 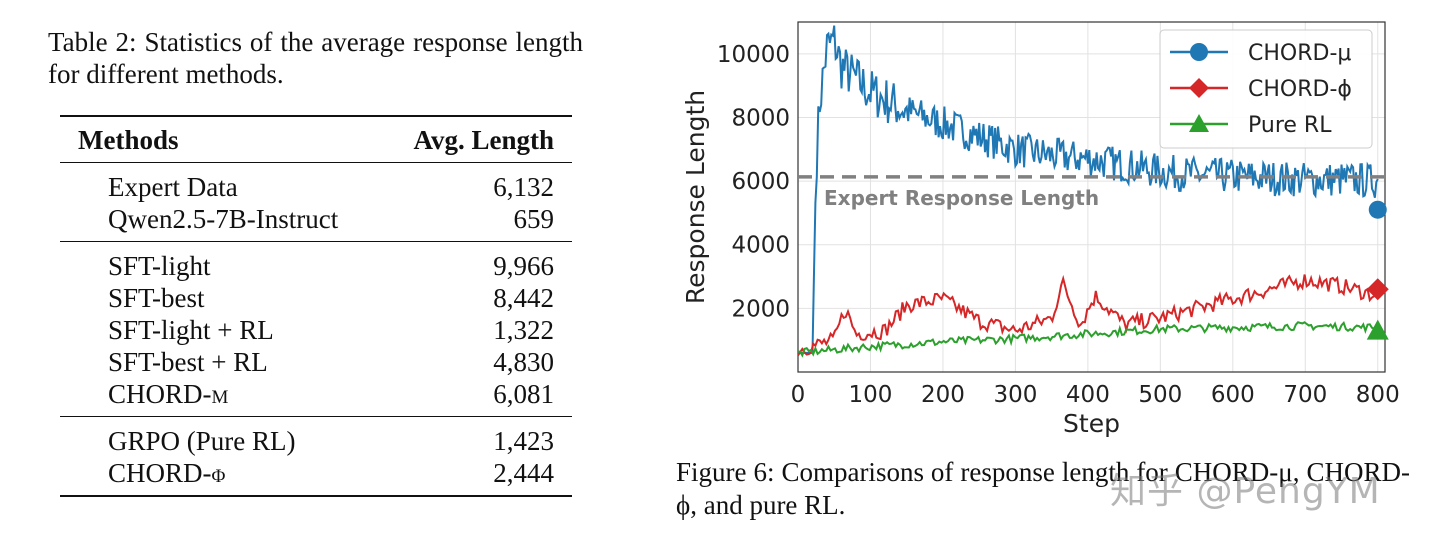 I want to click on y-tick-label: 10000, so click(x=753, y=55).